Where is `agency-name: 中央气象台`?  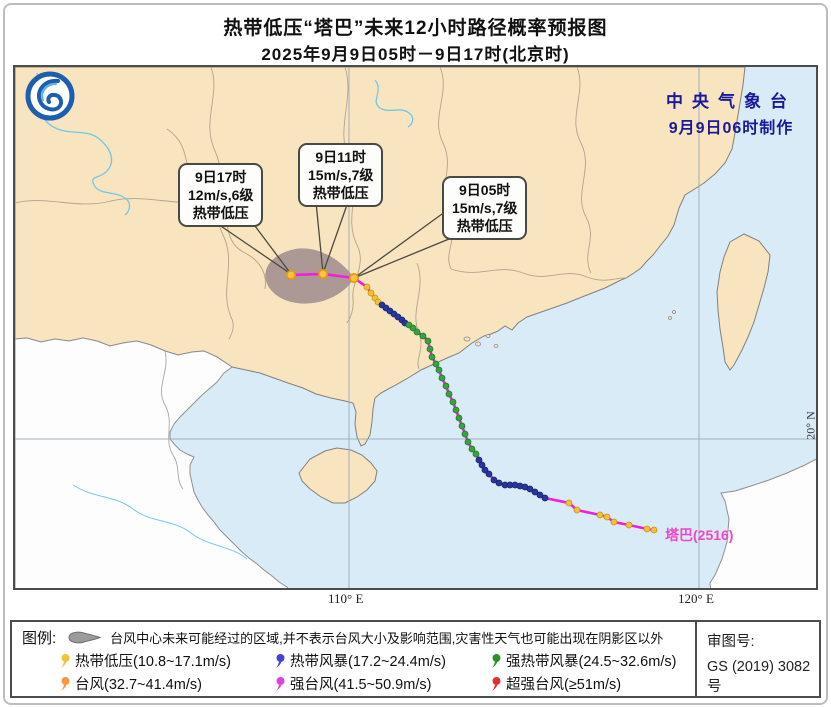 agency-name: 中央气象台 is located at coordinates (731, 101).